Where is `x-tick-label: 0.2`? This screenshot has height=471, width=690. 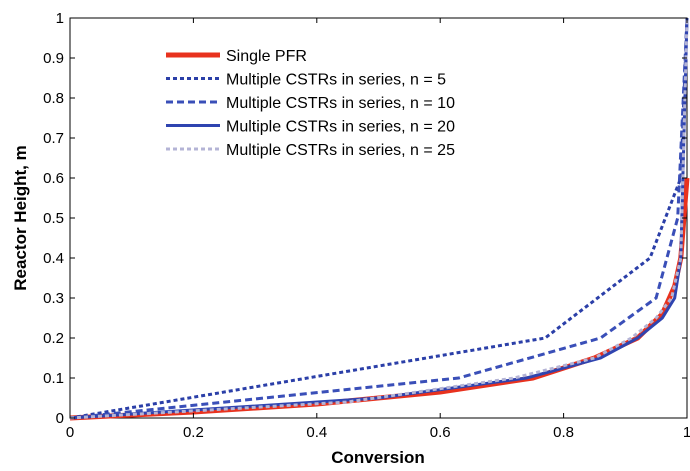
x-tick-label: 0.2 is located at coordinates (193, 432).